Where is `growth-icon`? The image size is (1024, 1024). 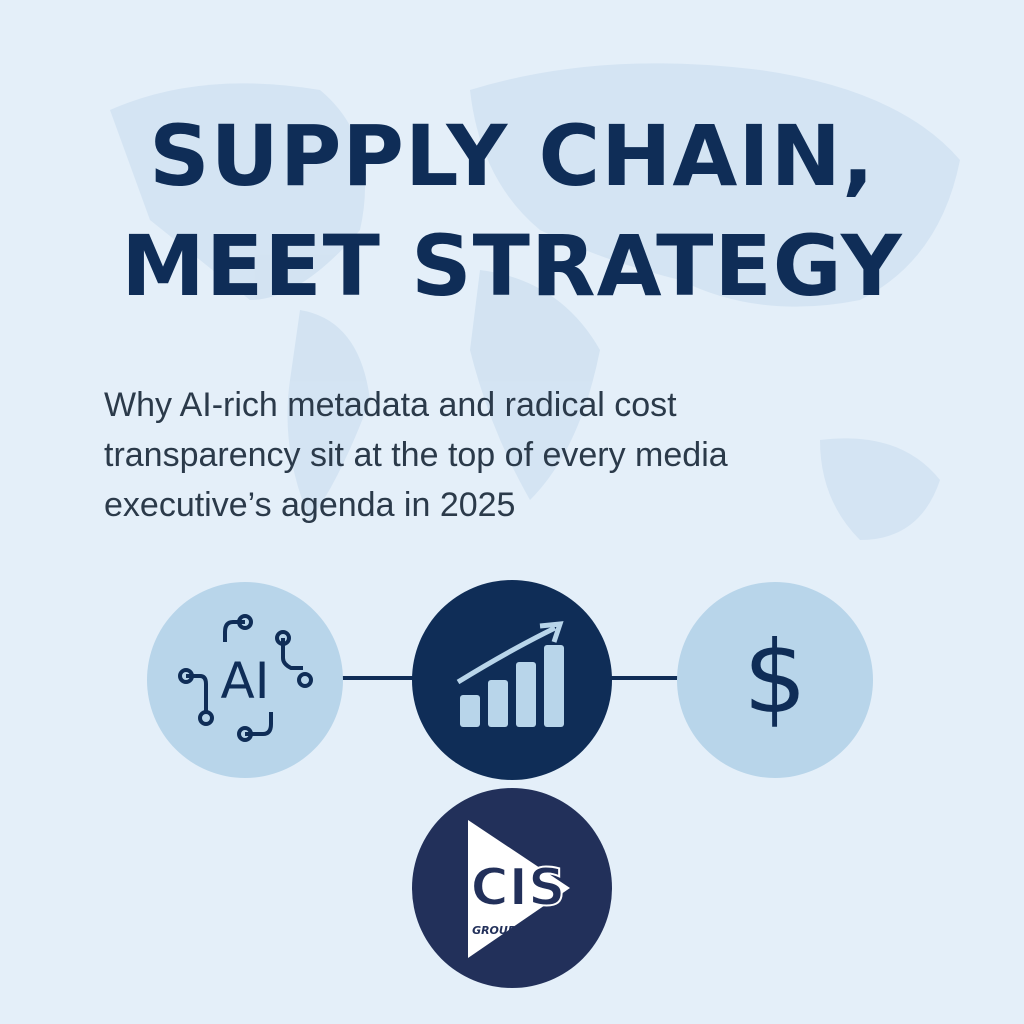 growth-icon is located at coordinates (512, 680).